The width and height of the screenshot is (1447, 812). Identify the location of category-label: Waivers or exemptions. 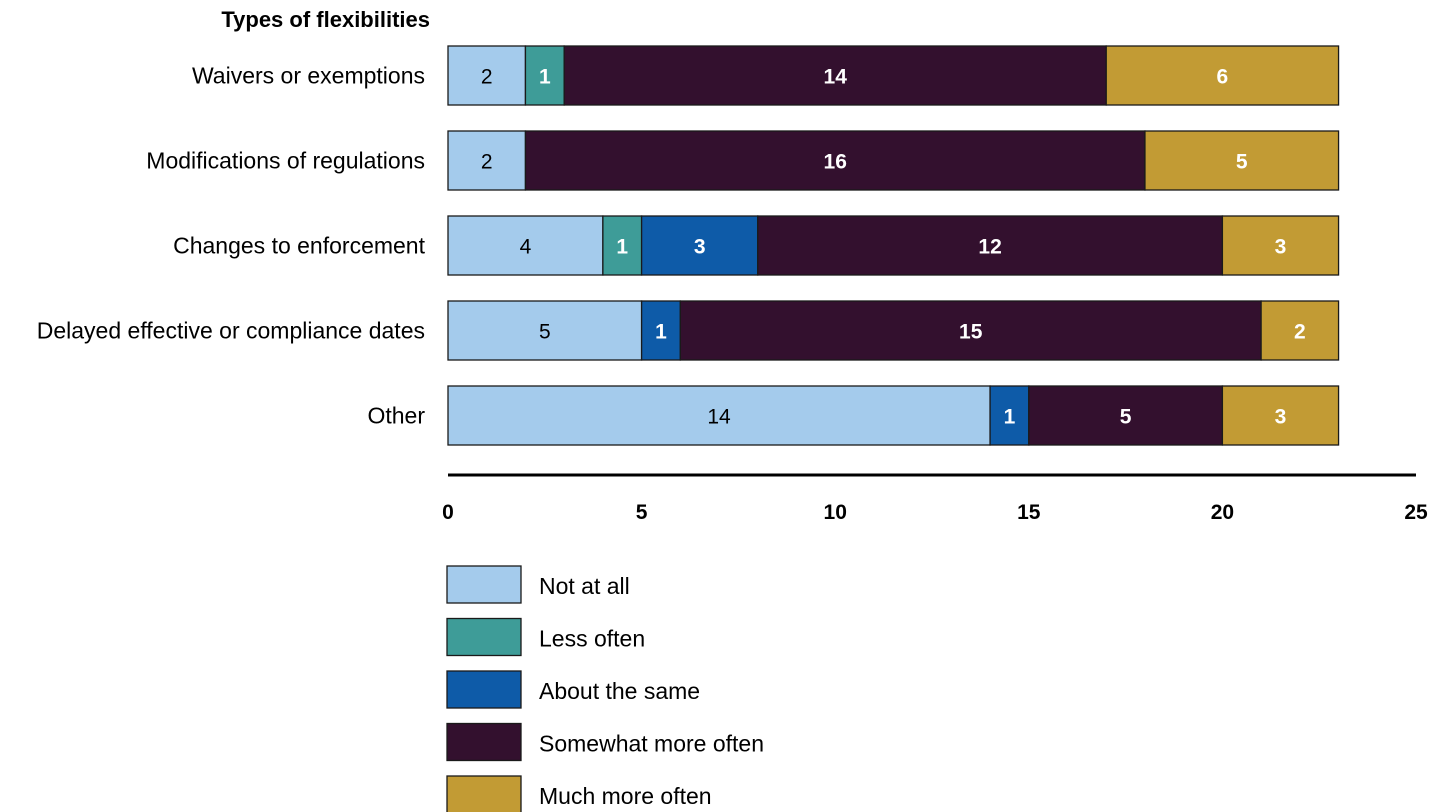
(308, 76).